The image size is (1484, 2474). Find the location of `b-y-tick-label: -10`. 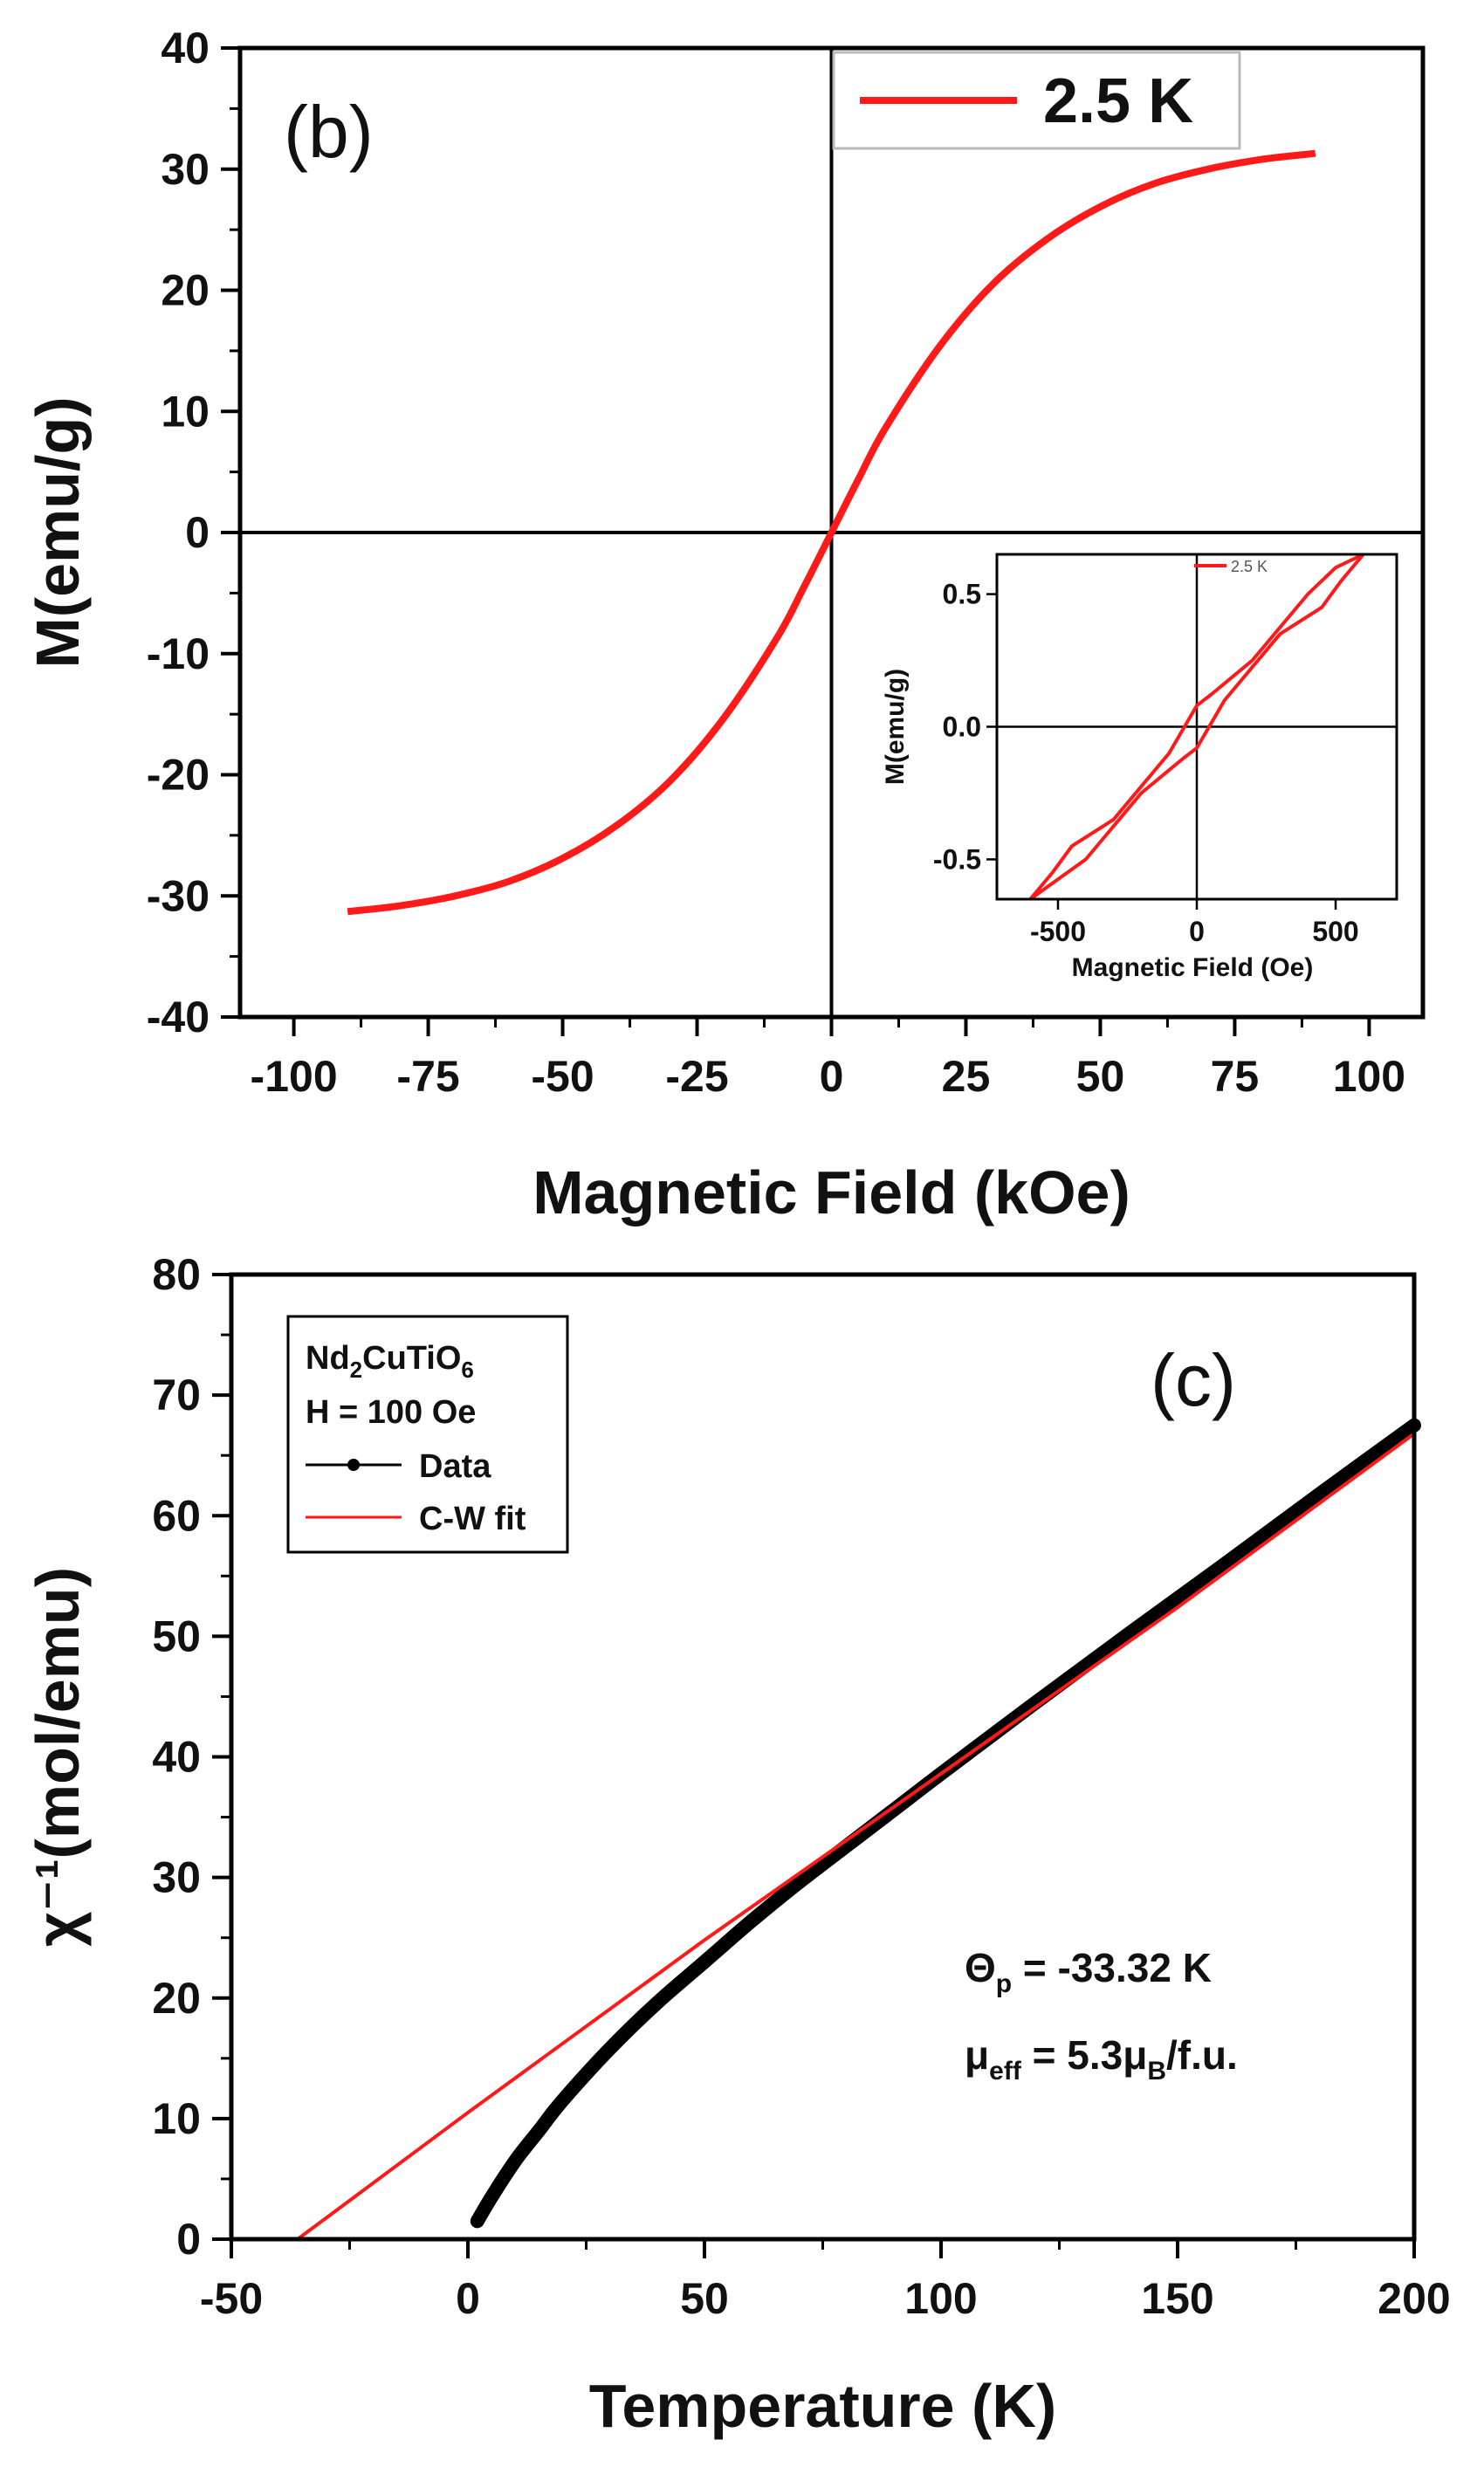

b-y-tick-label: -10 is located at coordinates (179, 653).